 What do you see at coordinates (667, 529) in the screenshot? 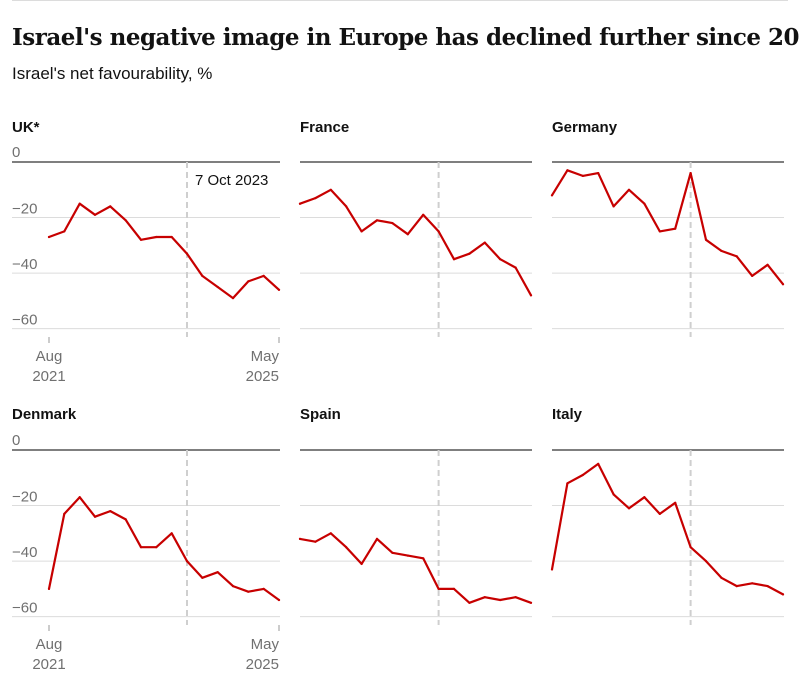
I see `series-line-italy` at bounding box center [667, 529].